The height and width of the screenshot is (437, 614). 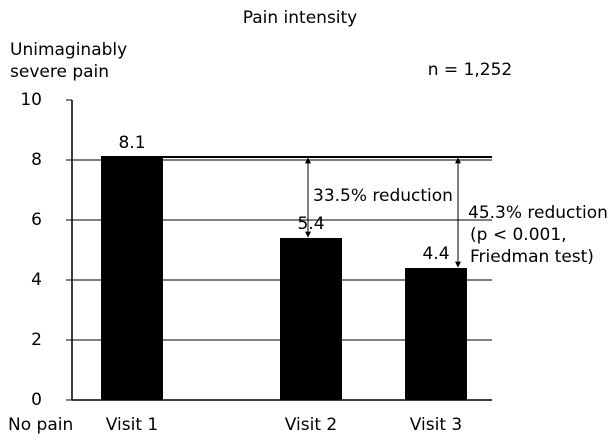 What do you see at coordinates (300, 18) in the screenshot?
I see `chart-title: Pain intensity` at bounding box center [300, 18].